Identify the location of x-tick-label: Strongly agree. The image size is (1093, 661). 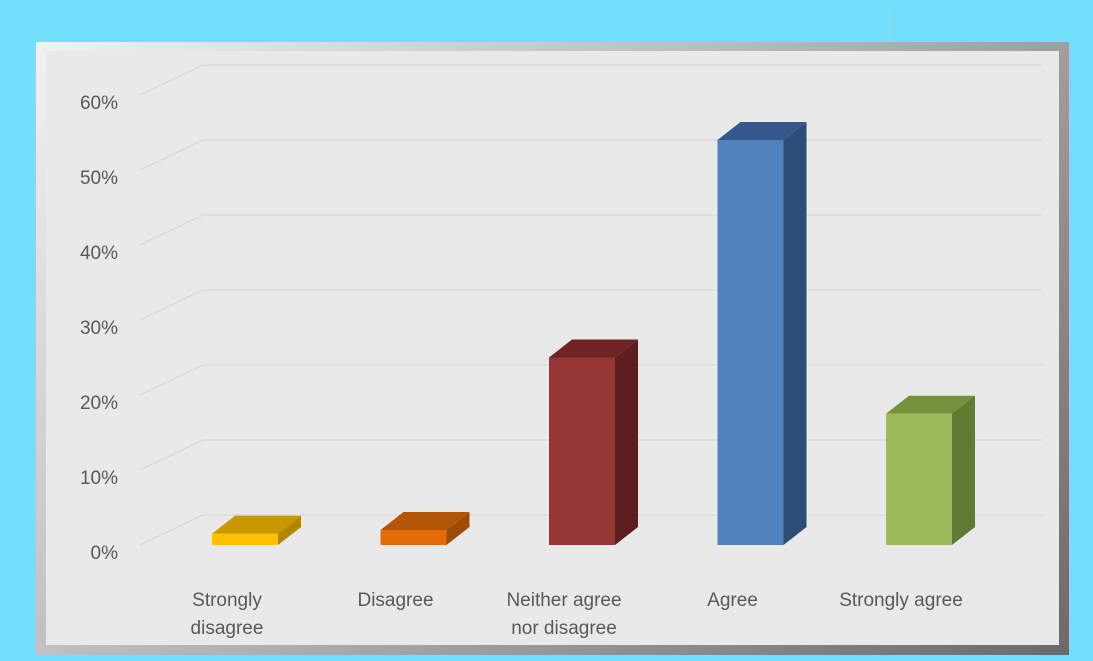
(901, 600).